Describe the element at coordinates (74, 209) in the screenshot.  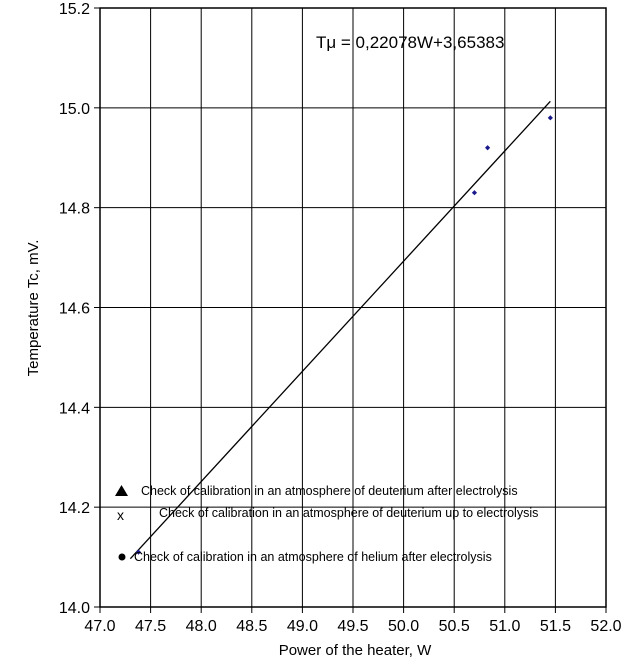
I see `y-tick-label: 14.8` at that location.